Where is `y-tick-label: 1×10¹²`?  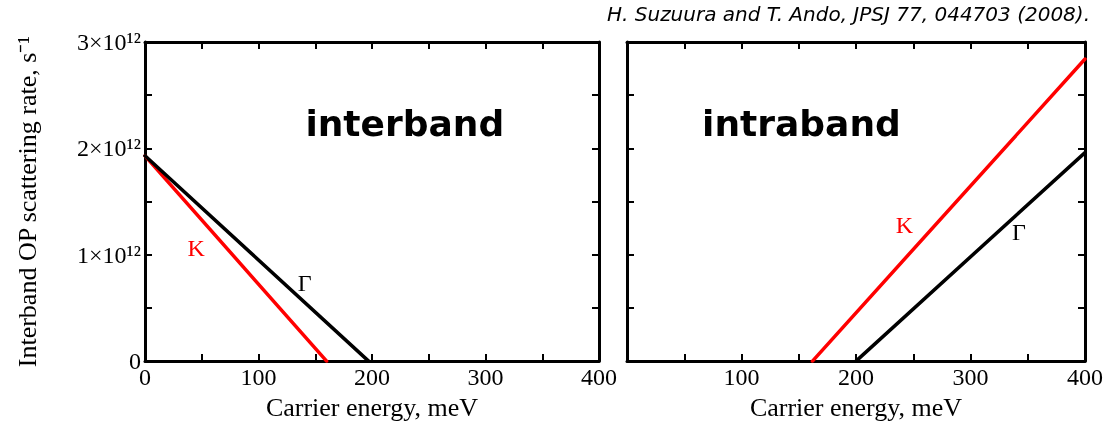 y-tick-label: 1×10¹² is located at coordinates (109, 254).